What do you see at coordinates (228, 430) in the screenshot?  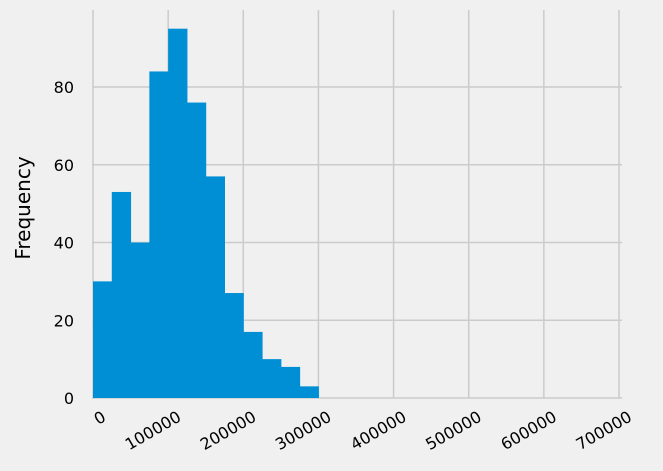 I see `x-tick-label: 200000` at bounding box center [228, 430].